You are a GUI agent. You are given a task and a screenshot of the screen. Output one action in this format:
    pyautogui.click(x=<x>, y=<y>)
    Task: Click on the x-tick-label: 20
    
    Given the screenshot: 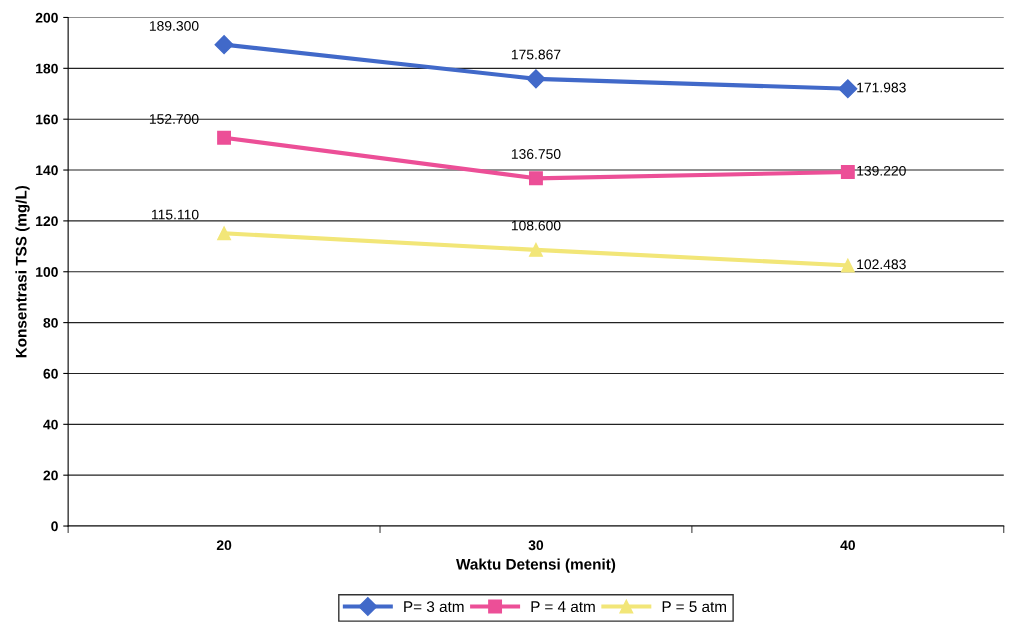 What is the action you would take?
    pyautogui.click(x=224, y=545)
    